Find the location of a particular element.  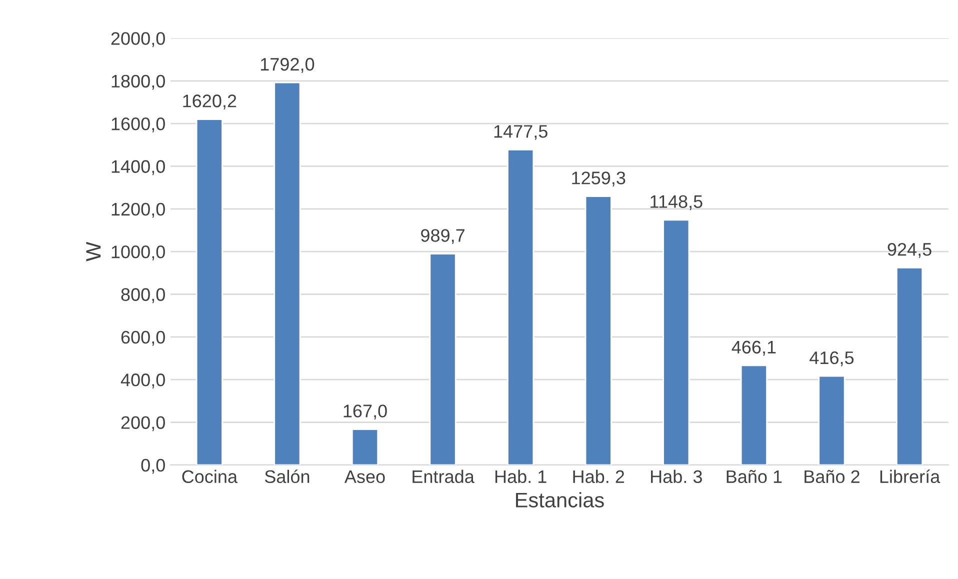

y-tick-label: 400,0 is located at coordinates (142, 381).